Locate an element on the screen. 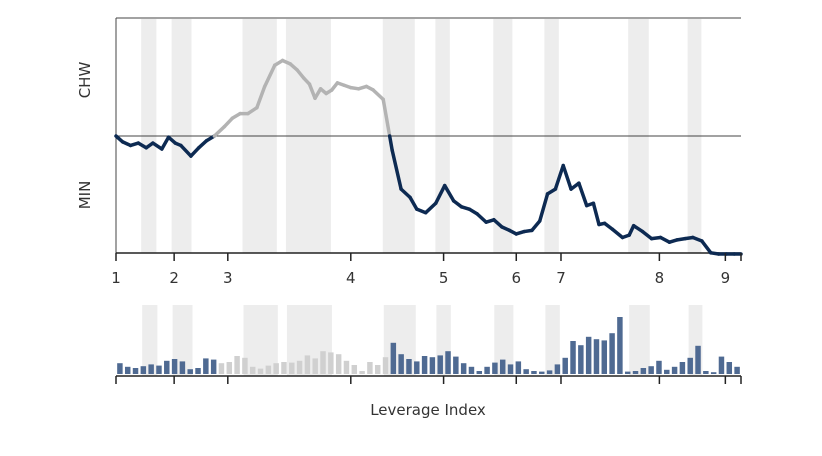 This screenshot has height=456, width=822. x-tick-label: 4 is located at coordinates (351, 278).